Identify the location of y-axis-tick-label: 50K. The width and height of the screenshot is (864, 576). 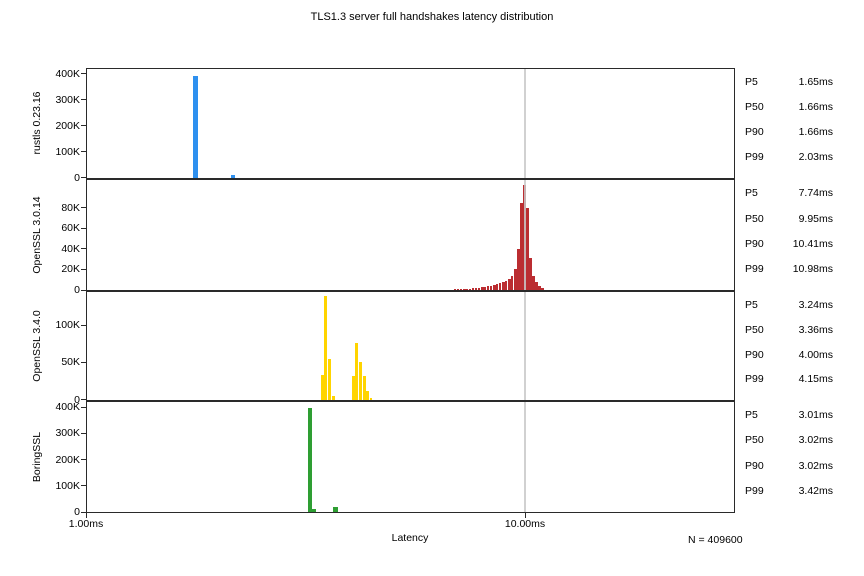
(70, 362).